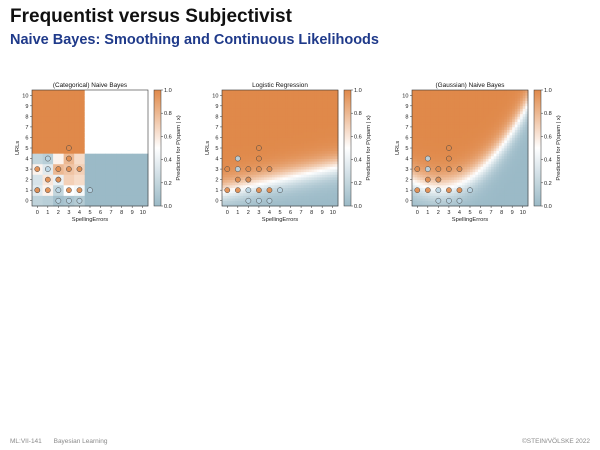 This screenshot has height=450, width=600. I want to click on footer-copyright: ©STEIN/VÖLSKE 2022, so click(555, 441).